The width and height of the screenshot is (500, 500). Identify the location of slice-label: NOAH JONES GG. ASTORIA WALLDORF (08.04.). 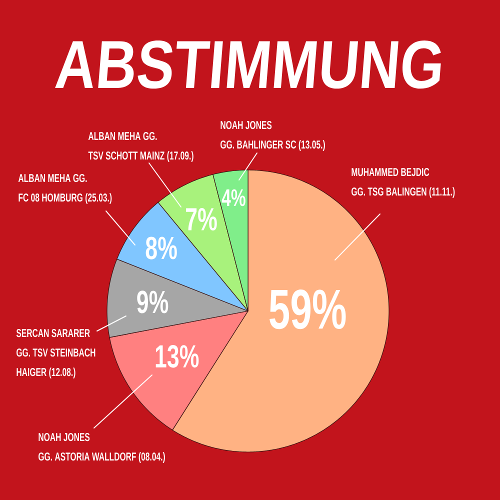
(101, 447).